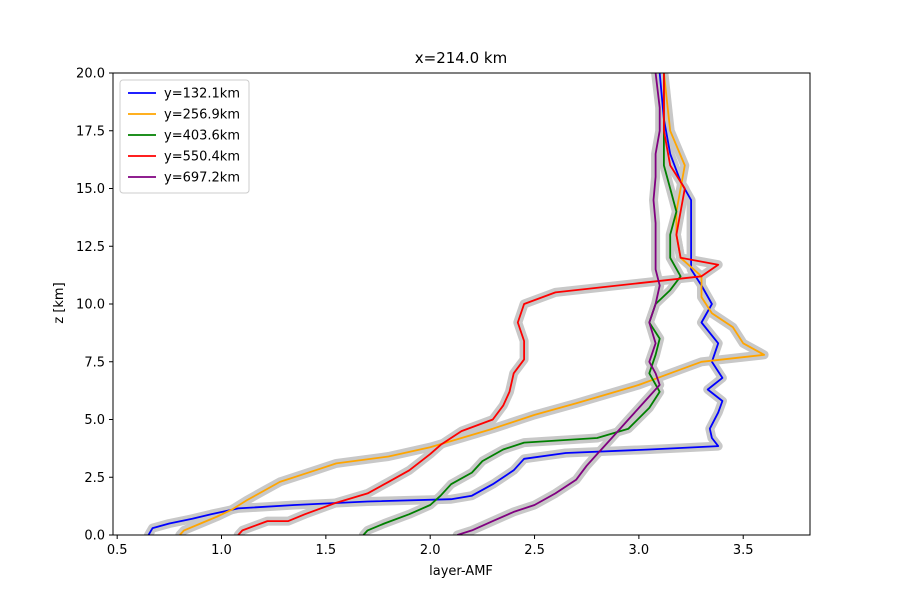  What do you see at coordinates (90, 189) in the screenshot?
I see `y-tick-label: 15.0` at bounding box center [90, 189].